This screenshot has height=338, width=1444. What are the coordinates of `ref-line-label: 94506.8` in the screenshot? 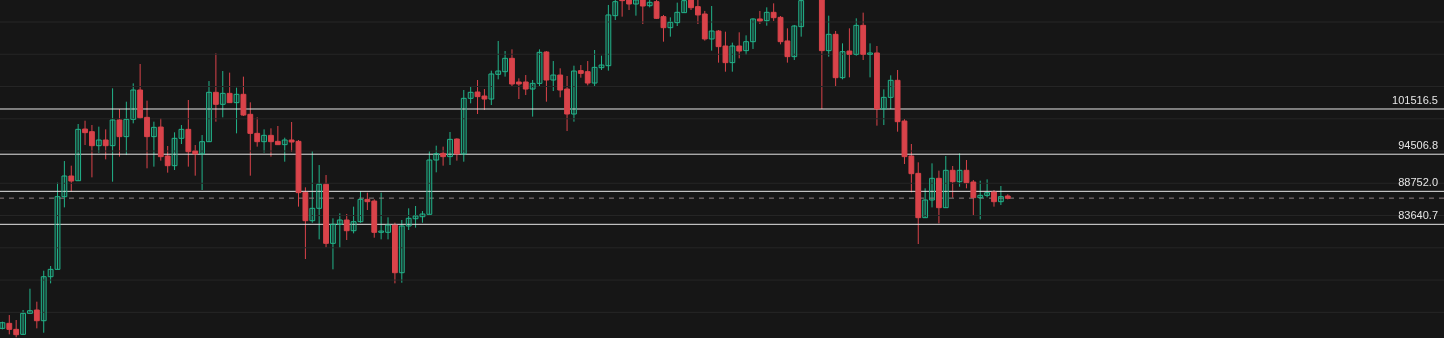 It's located at (1418, 145).